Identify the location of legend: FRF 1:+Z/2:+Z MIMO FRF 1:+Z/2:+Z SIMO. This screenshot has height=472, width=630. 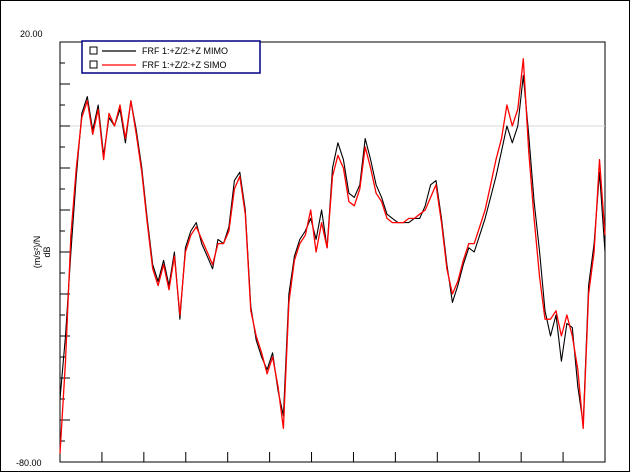
(171, 57).